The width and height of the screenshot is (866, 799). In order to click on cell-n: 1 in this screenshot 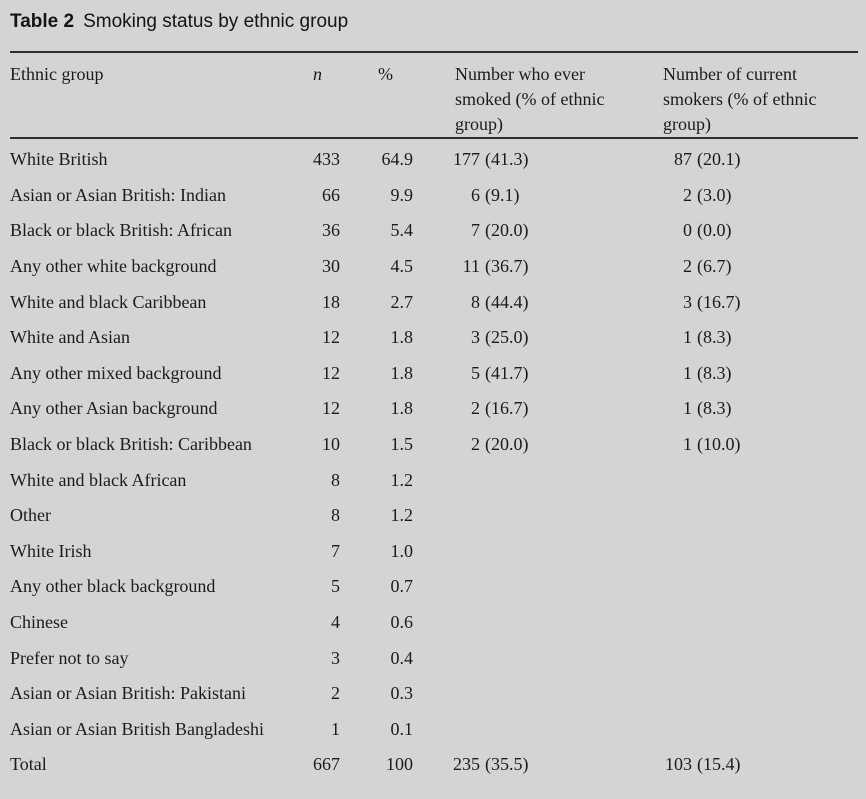, I will do `click(335, 728)`.